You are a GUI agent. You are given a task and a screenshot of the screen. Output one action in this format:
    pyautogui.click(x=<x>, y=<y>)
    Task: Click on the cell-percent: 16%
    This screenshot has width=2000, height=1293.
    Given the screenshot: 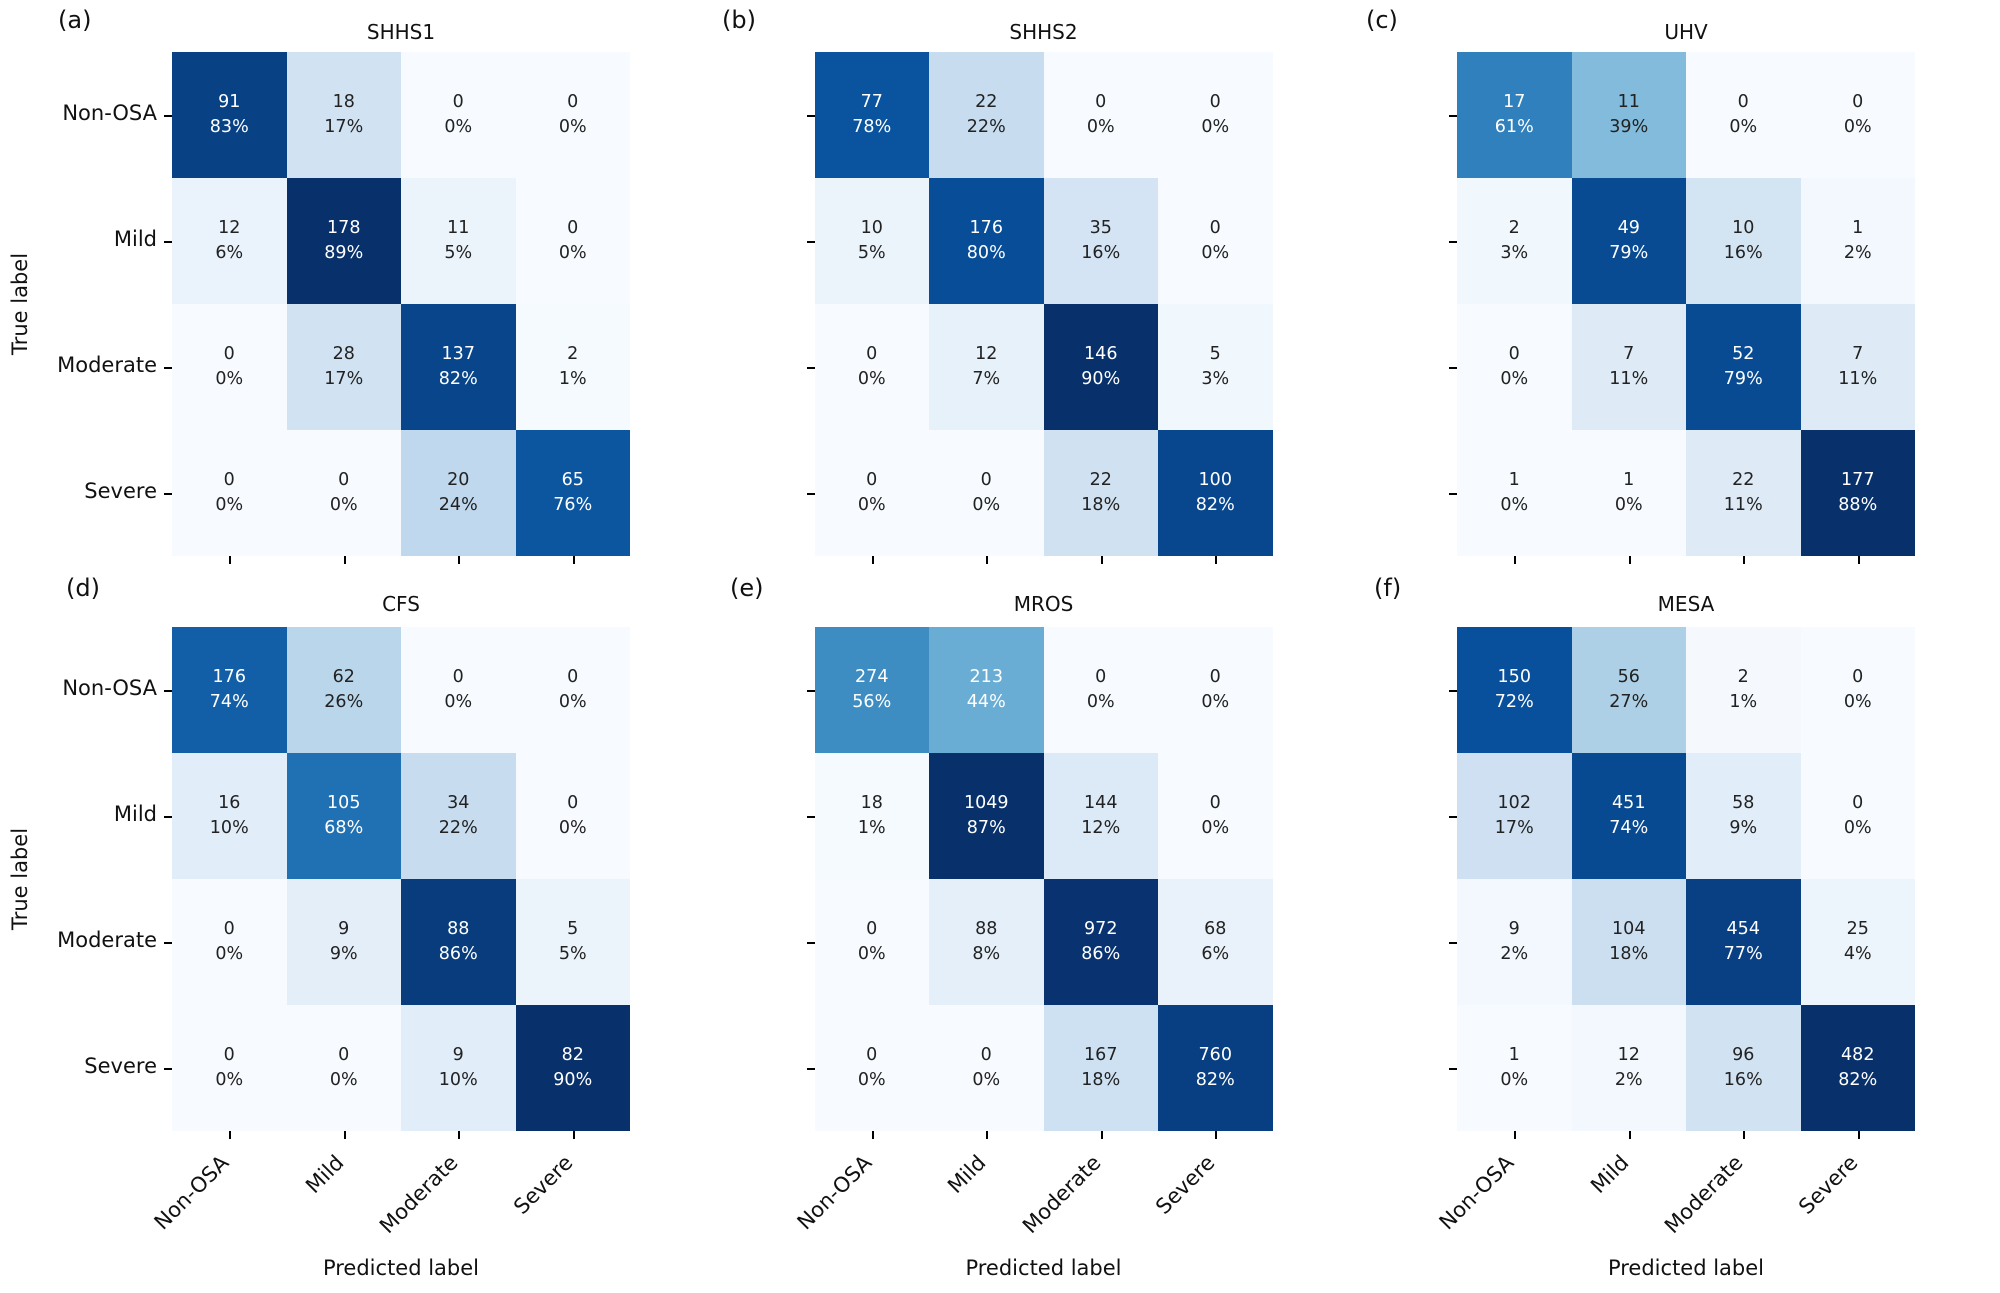 What is the action you would take?
    pyautogui.click(x=1101, y=253)
    